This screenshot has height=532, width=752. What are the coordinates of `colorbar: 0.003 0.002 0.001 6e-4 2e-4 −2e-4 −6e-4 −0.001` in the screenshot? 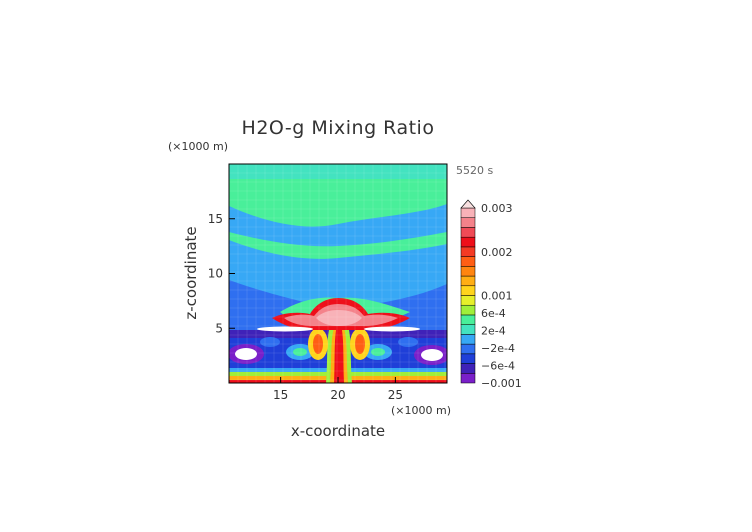 It's located at (491, 294).